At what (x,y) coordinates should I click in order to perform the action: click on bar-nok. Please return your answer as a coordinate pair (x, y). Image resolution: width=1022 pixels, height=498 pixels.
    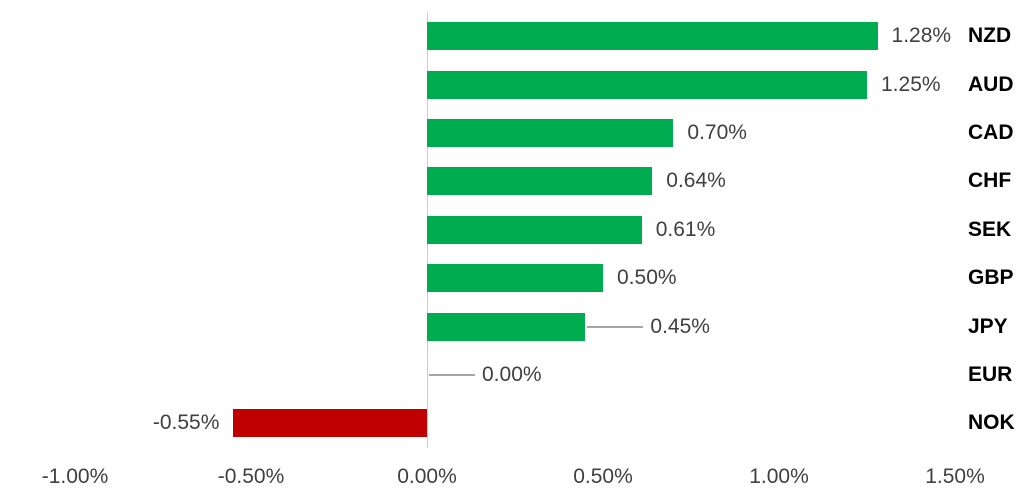
    Looking at the image, I should click on (330, 423).